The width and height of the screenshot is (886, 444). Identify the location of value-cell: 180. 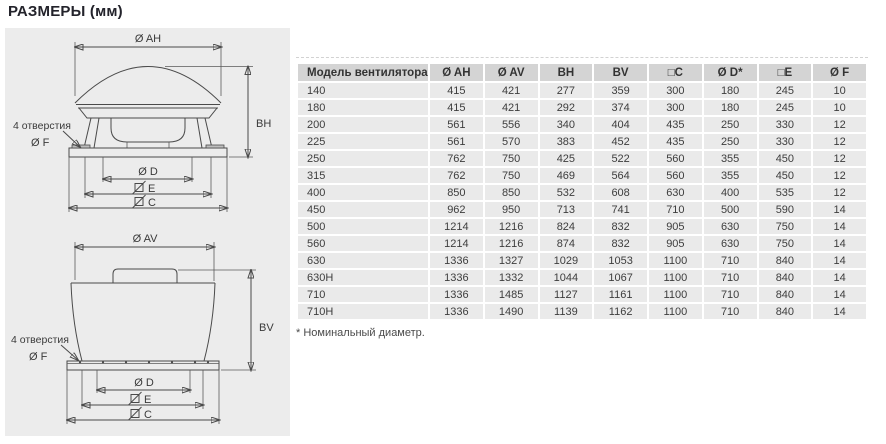
(730, 90).